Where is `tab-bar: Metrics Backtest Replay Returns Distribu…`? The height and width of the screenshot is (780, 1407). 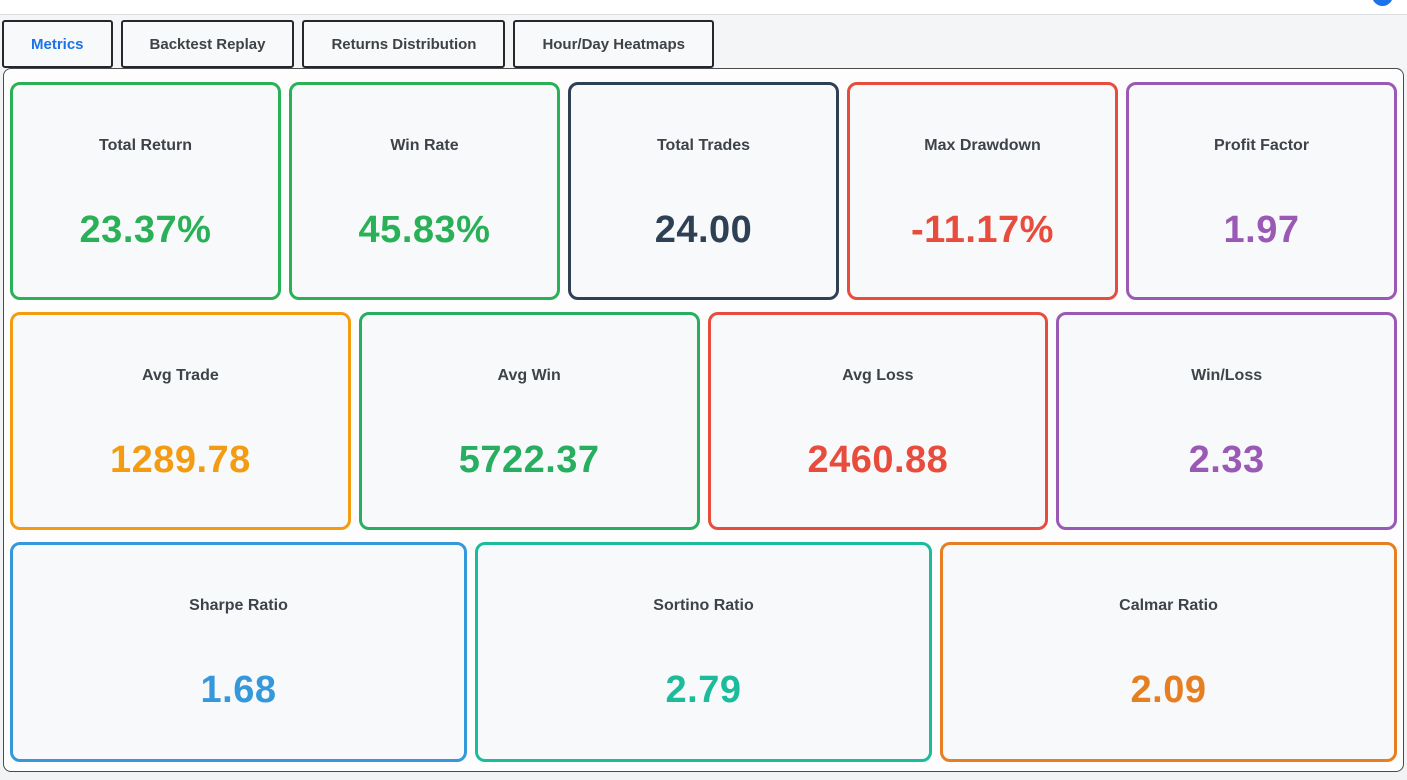 tab-bar: Metrics Backtest Replay Returns Distribu… is located at coordinates (703, 41).